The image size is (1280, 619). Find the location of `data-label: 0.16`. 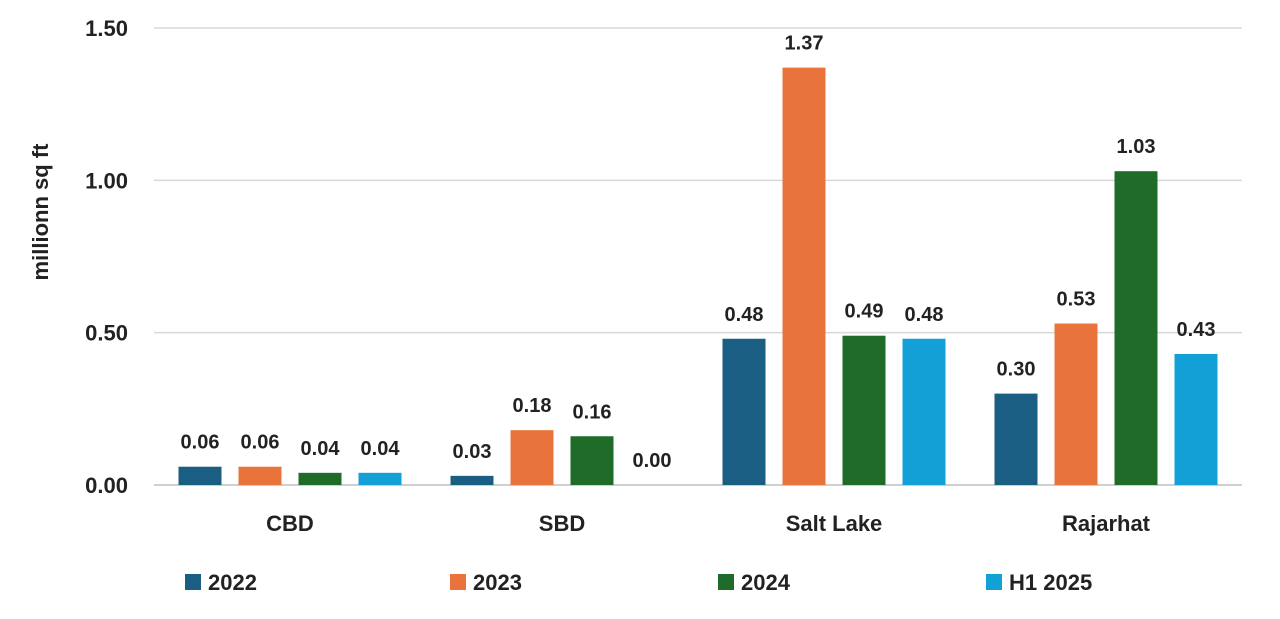

data-label: 0.16 is located at coordinates (592, 412).